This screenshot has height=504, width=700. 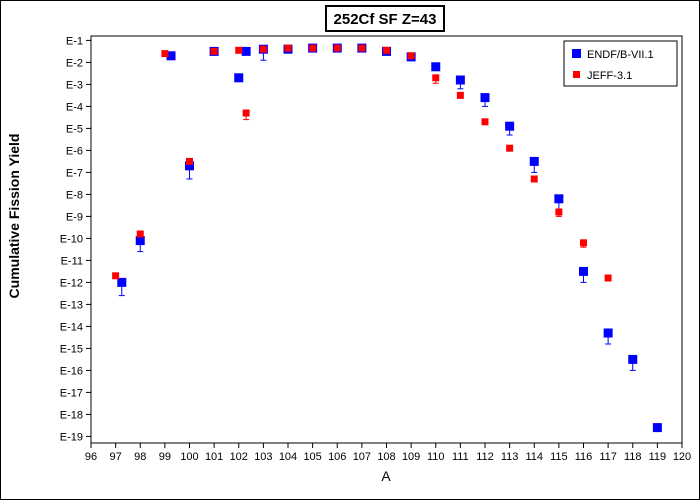 I want to click on legend-marker-jeff, so click(x=576, y=74).